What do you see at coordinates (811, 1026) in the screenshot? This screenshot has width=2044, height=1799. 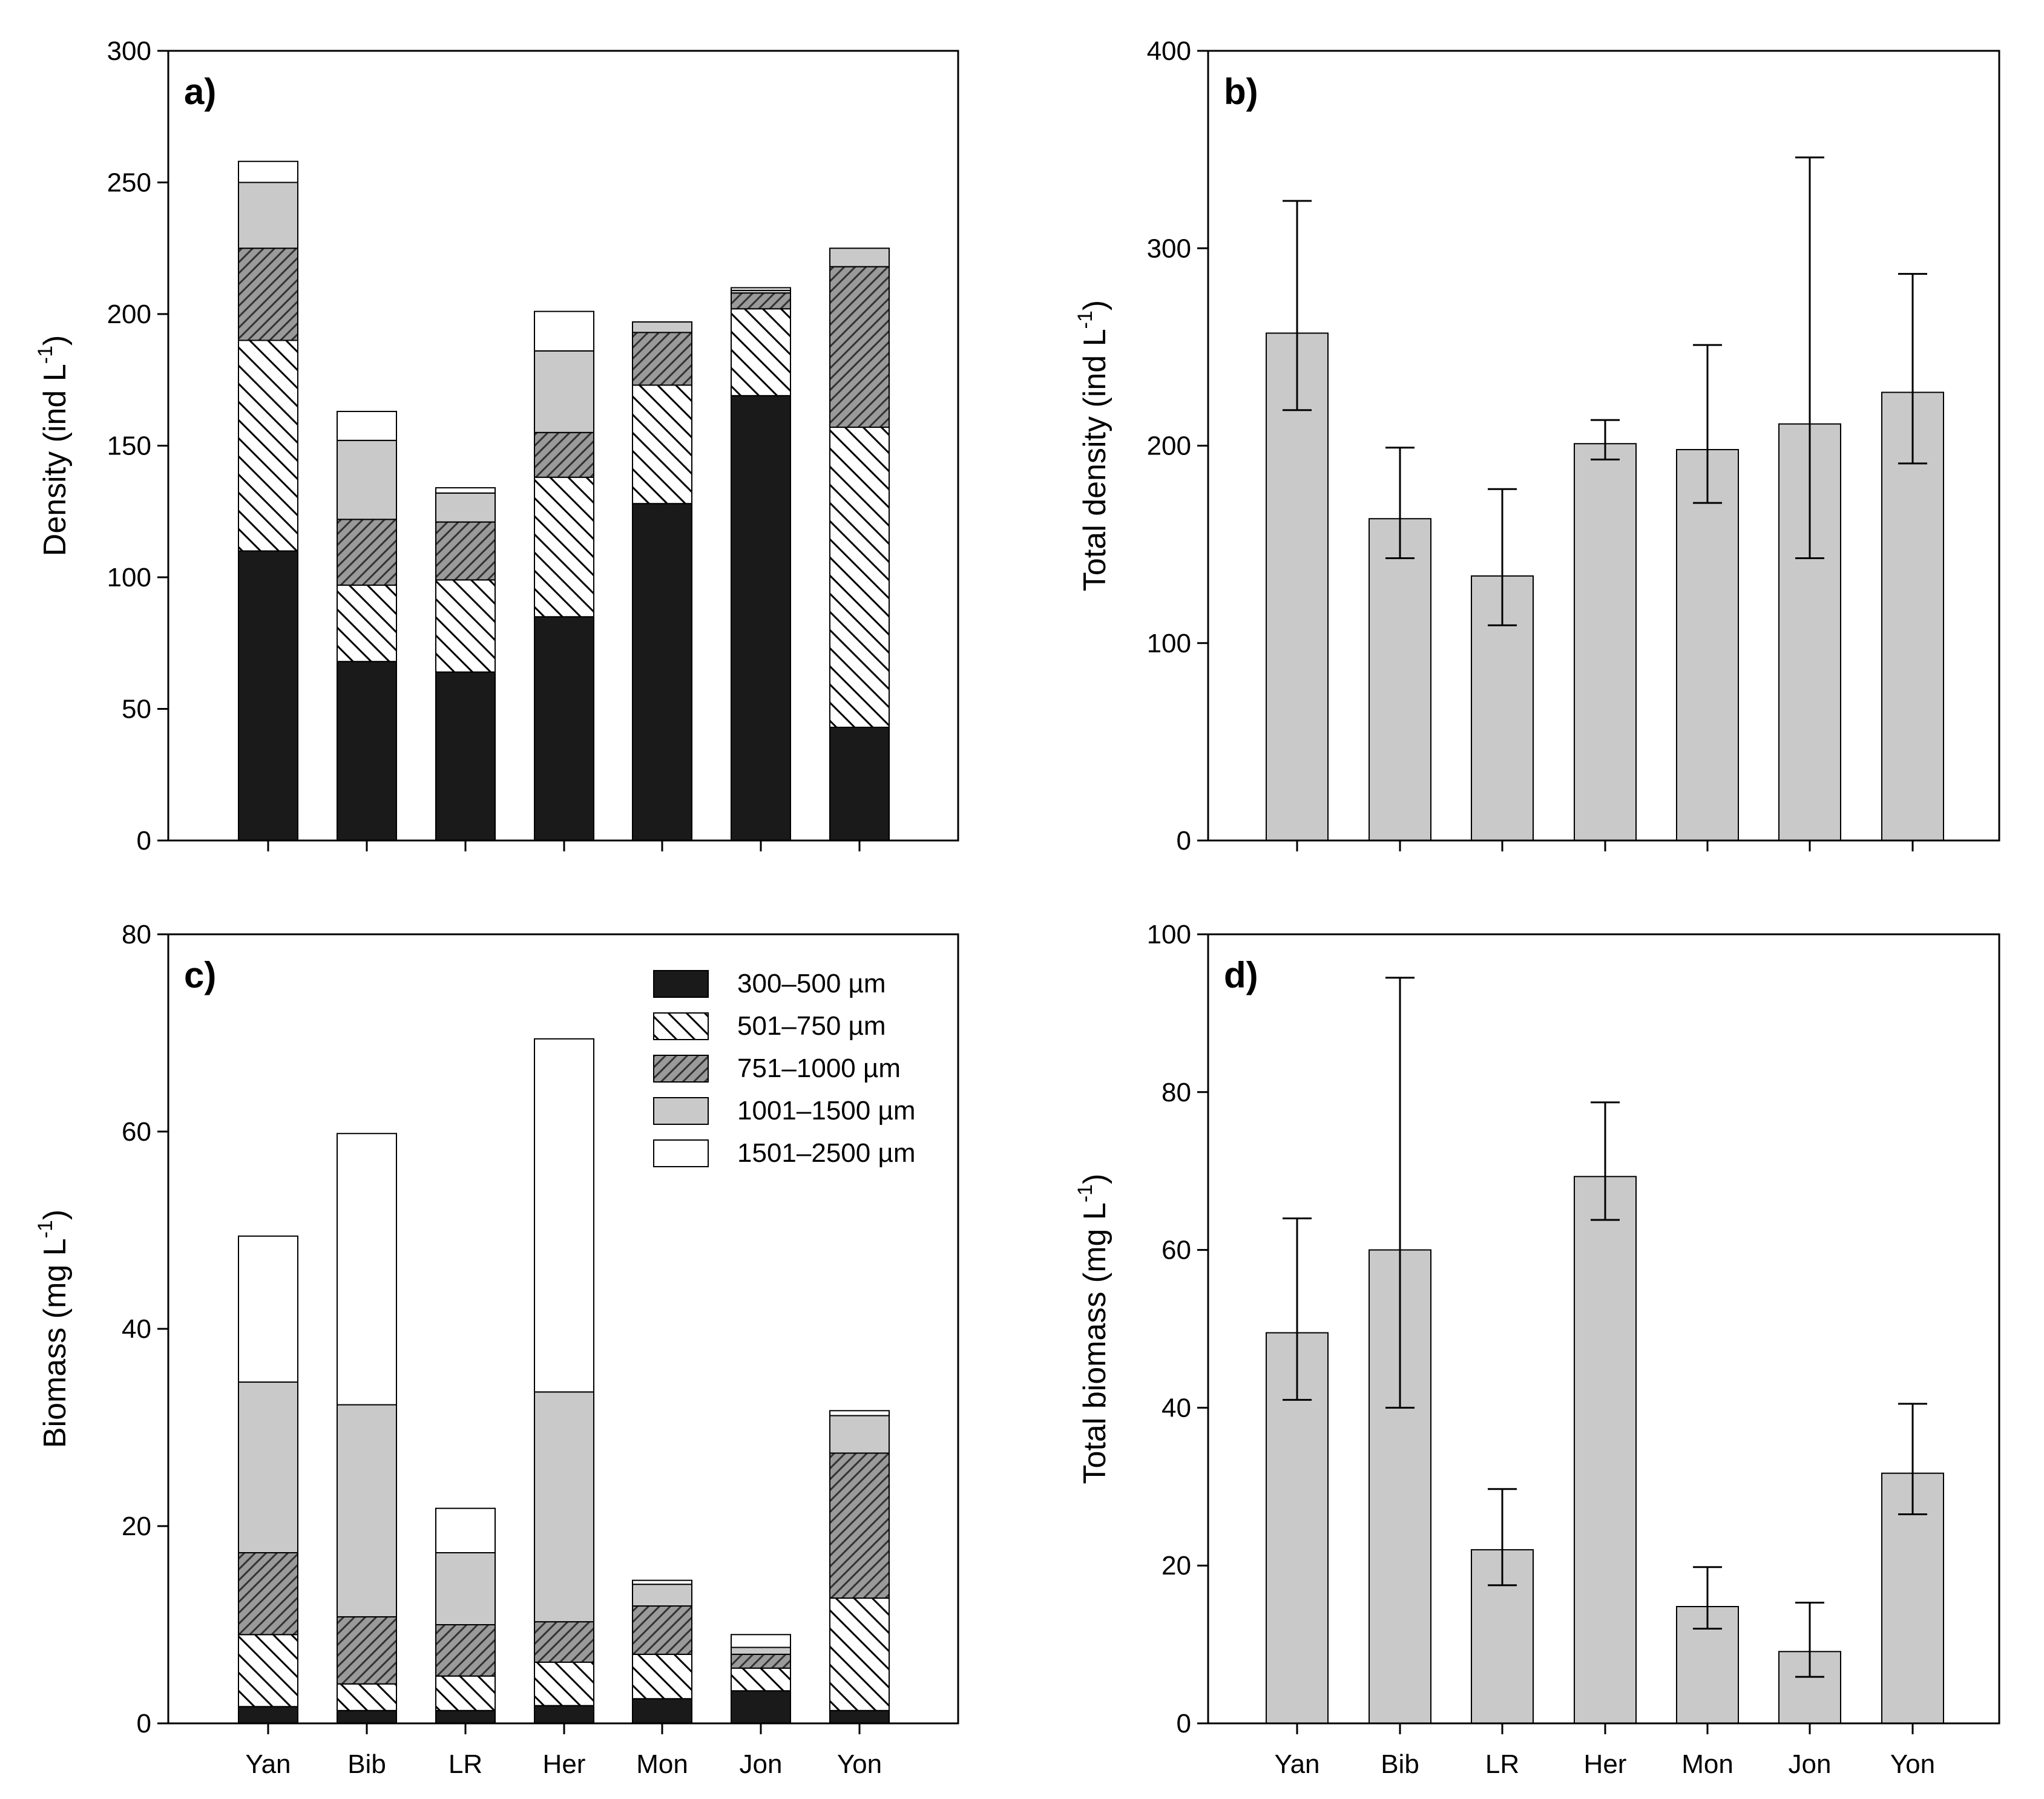 I see `legend-label-2: 501–750 µm` at bounding box center [811, 1026].